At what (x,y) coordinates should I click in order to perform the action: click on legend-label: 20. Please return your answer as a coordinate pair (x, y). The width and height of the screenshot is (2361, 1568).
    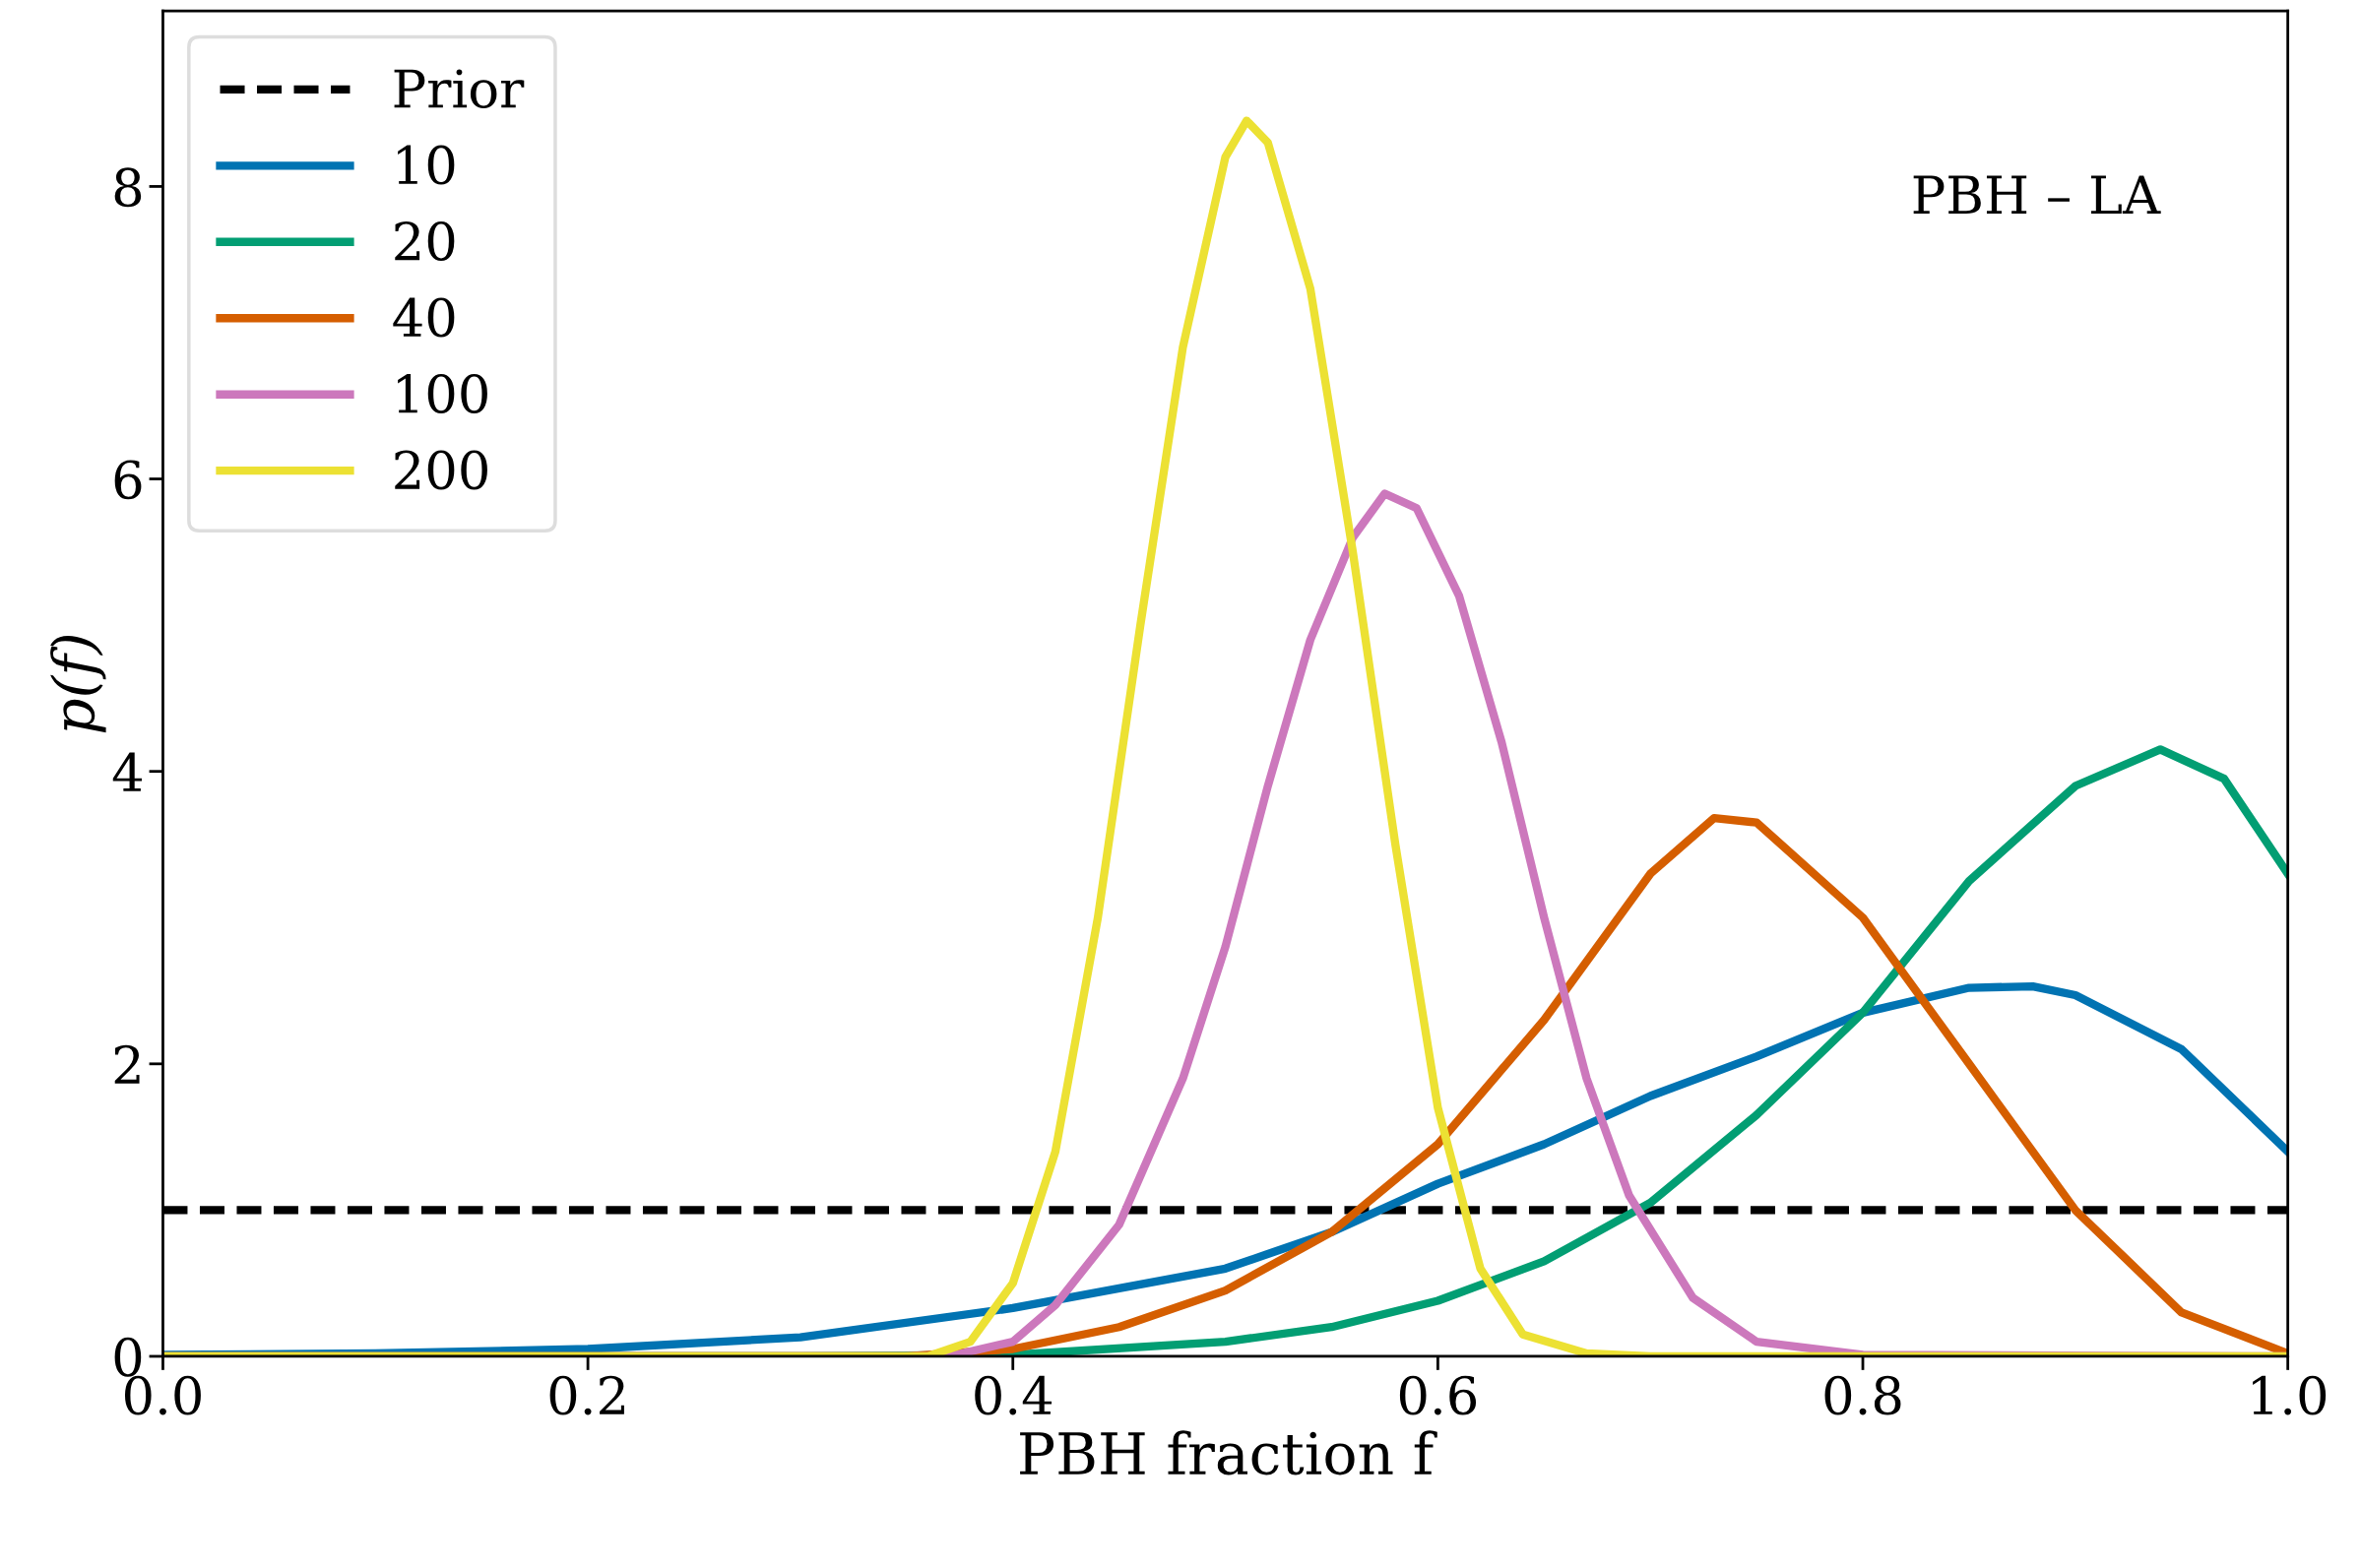
    Looking at the image, I should click on (425, 241).